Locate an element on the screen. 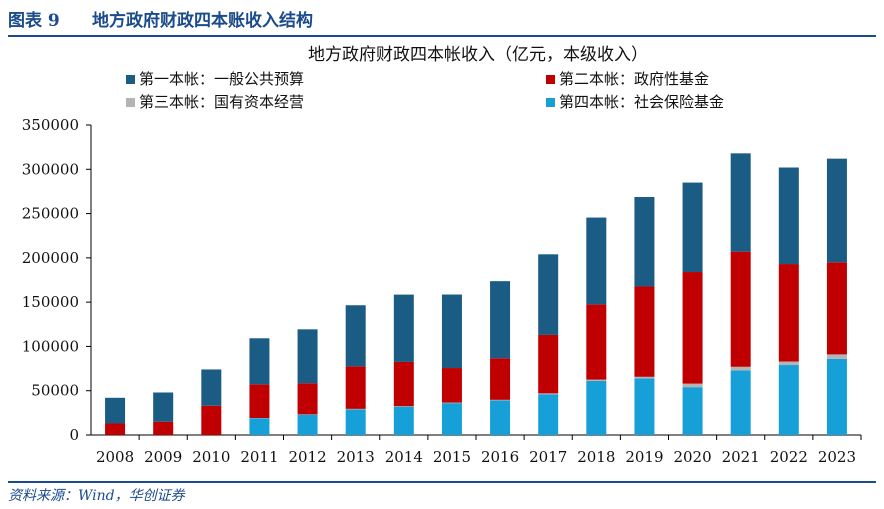 Image resolution: width=884 pixels, height=509 pixels. legend-label: 第三本帐：国有资本经营 is located at coordinates (221, 102).